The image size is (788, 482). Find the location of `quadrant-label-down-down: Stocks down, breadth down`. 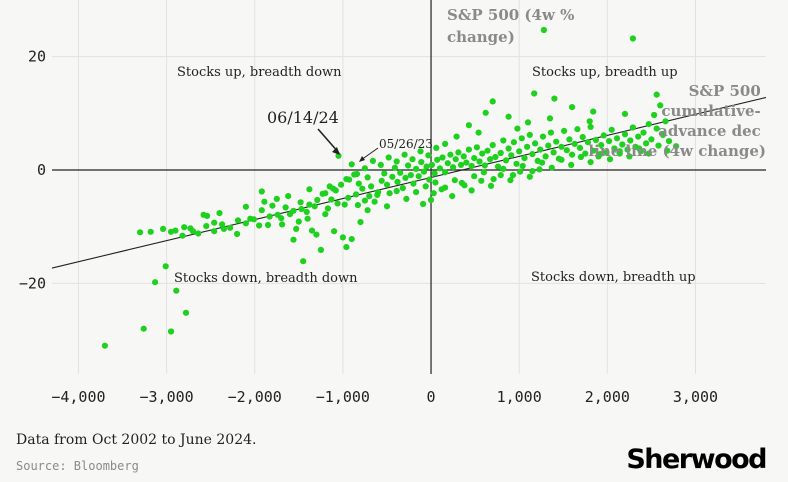

quadrant-label-down-down: Stocks down, breadth down is located at coordinates (266, 278).